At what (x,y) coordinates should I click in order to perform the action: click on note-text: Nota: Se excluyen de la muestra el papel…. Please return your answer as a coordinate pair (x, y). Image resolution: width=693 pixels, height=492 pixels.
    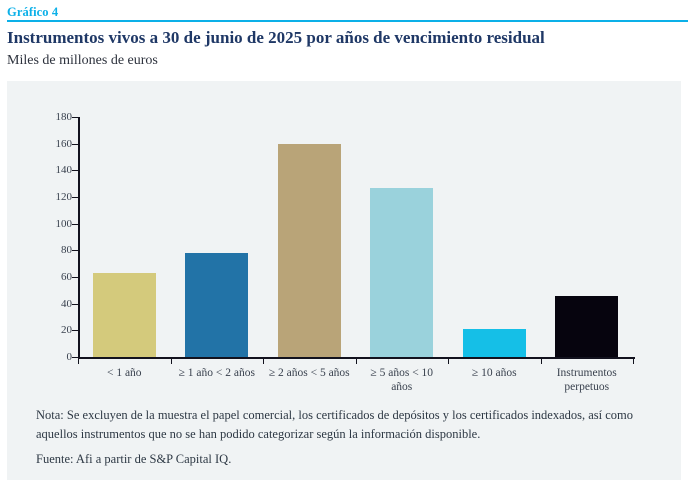
    Looking at the image, I should click on (335, 424).